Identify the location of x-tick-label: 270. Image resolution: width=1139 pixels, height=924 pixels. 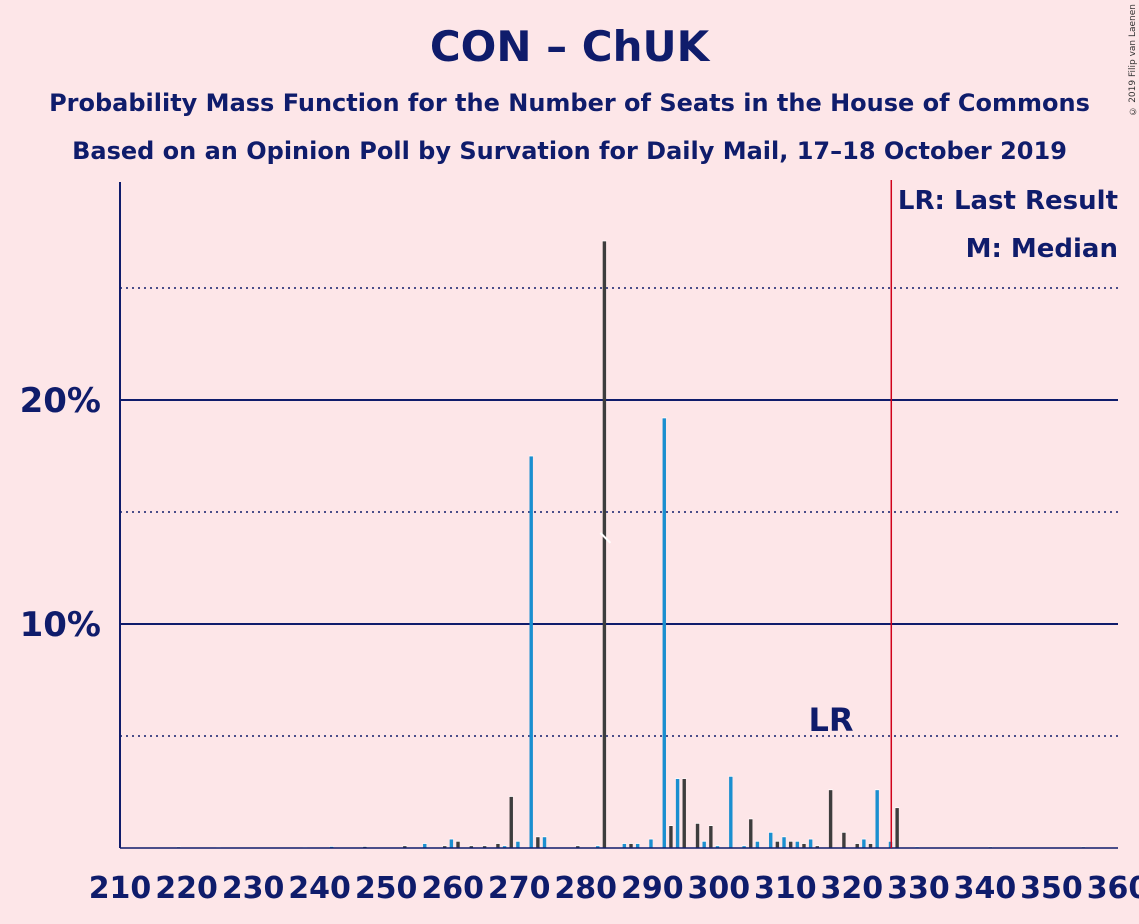
(519, 888).